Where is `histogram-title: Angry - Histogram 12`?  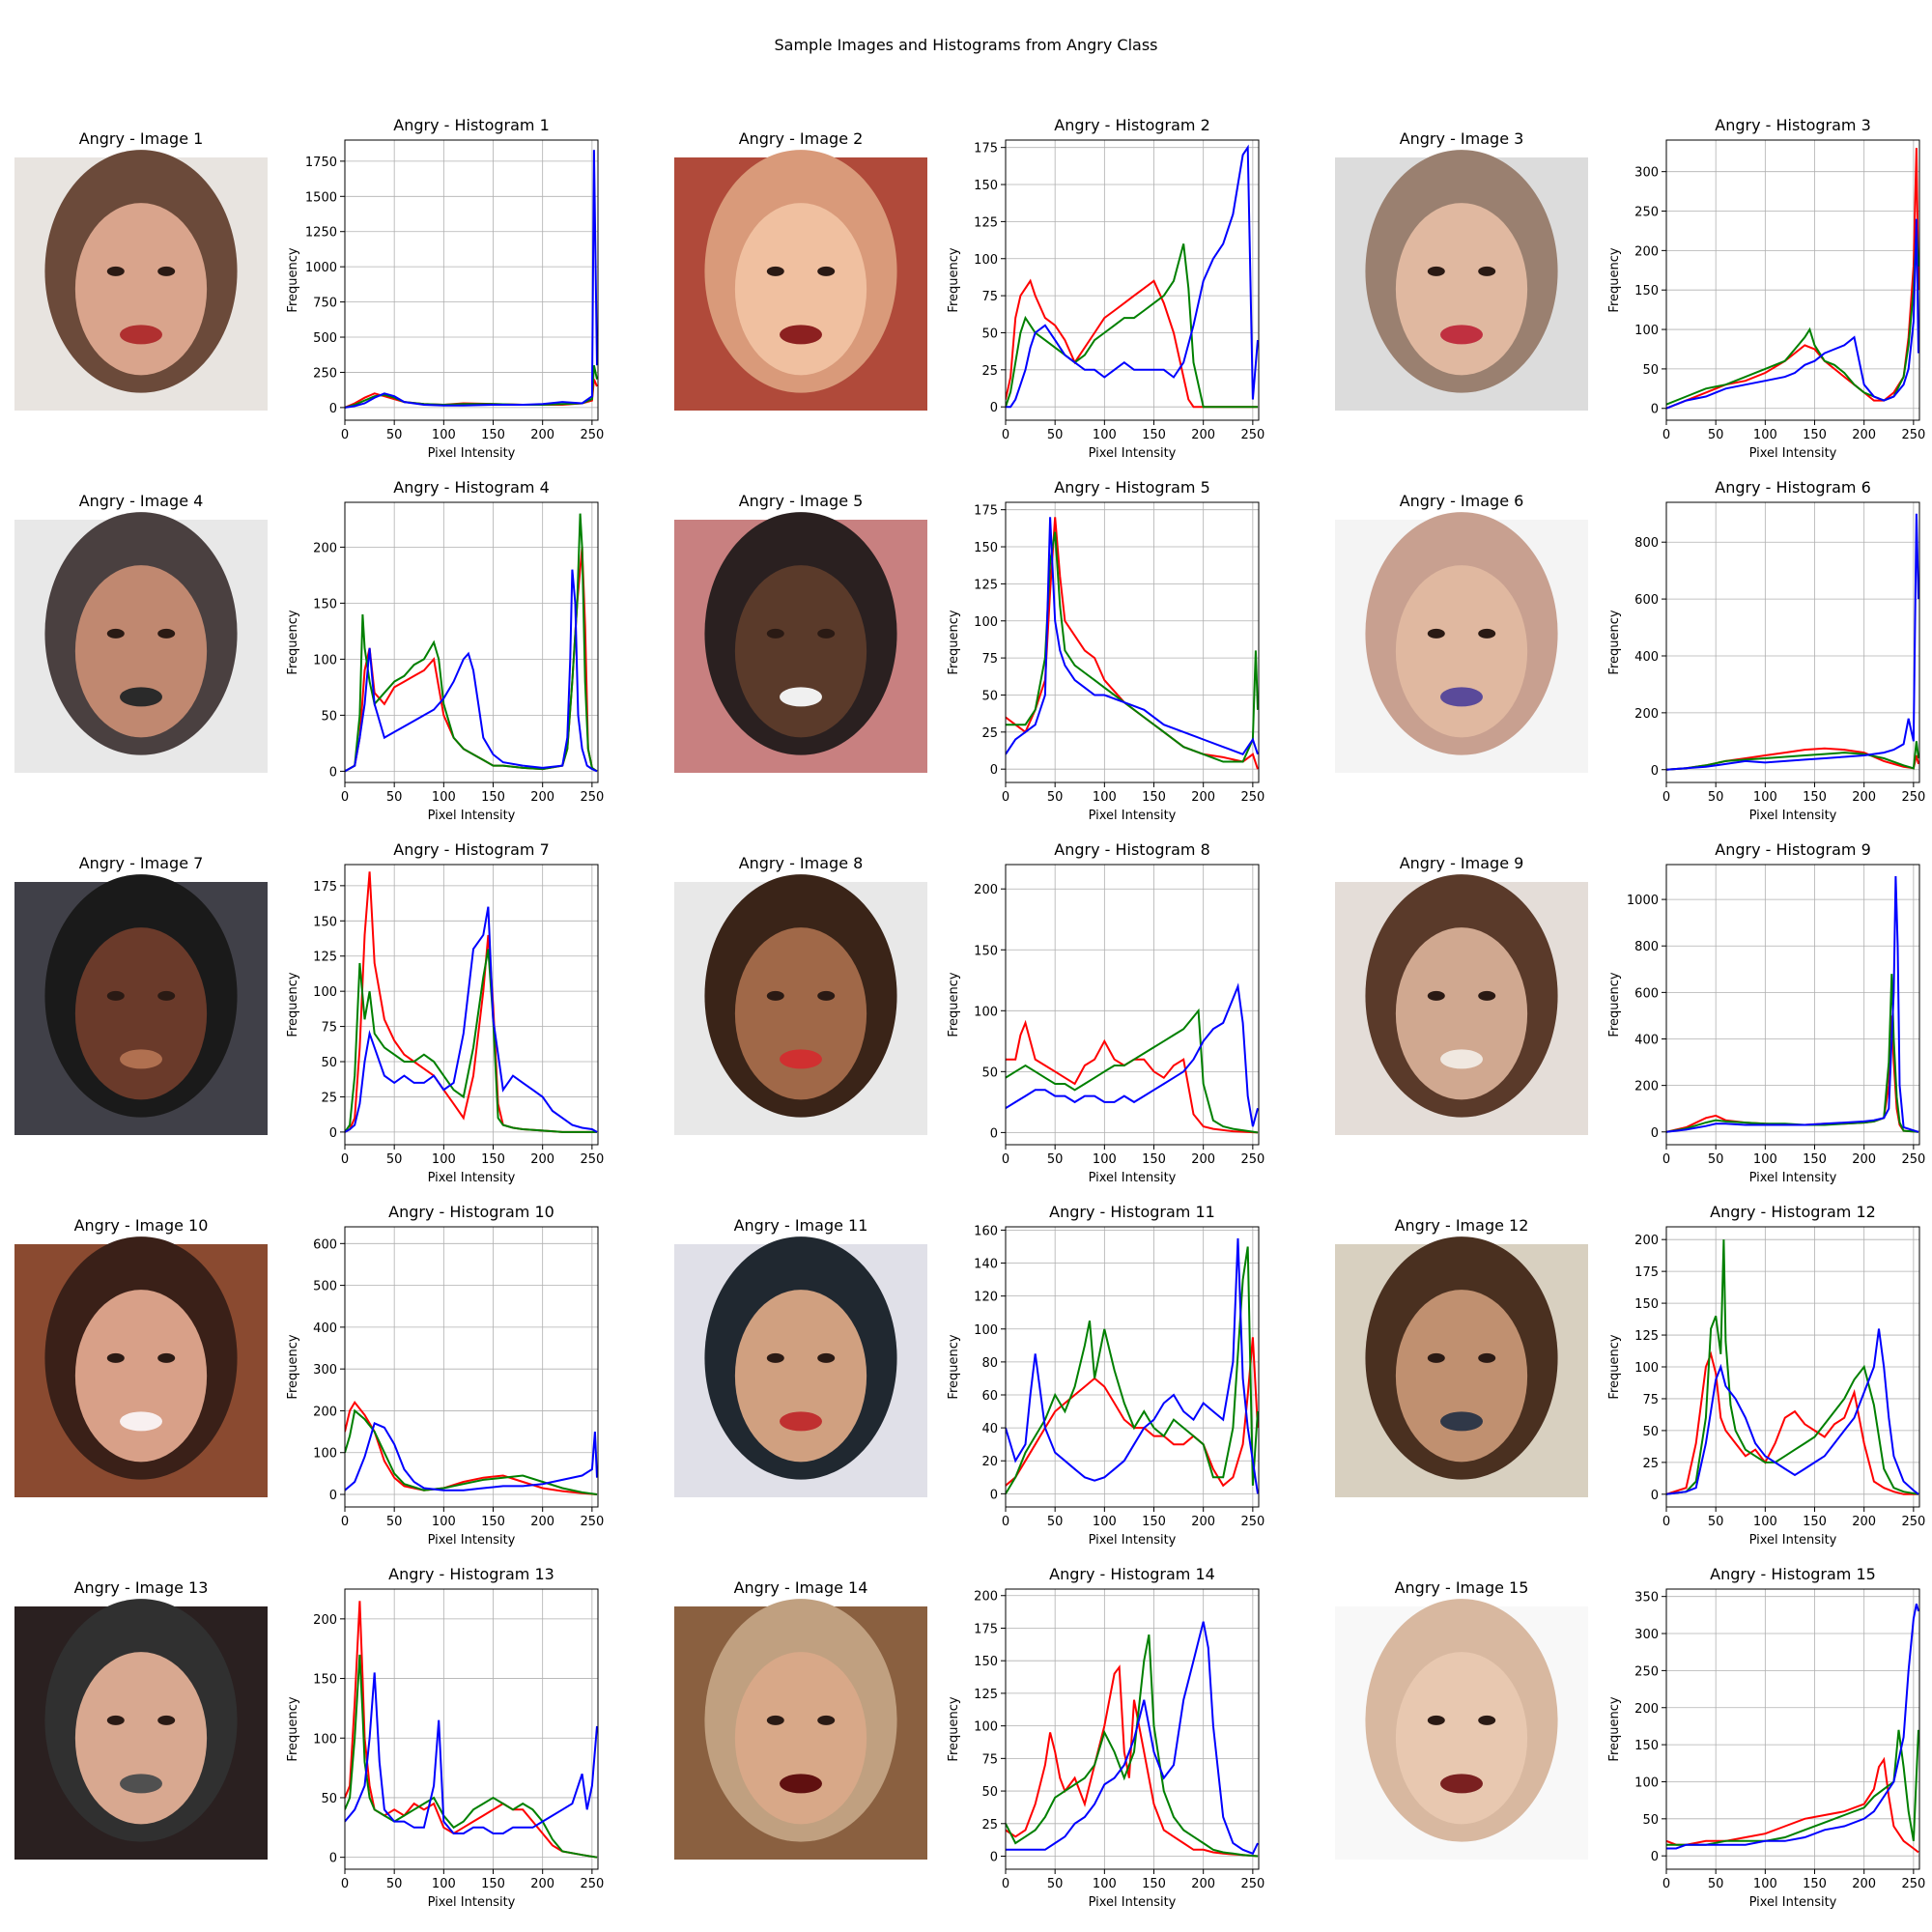
histogram-title: Angry - Histogram 12 is located at coordinates (1793, 1212).